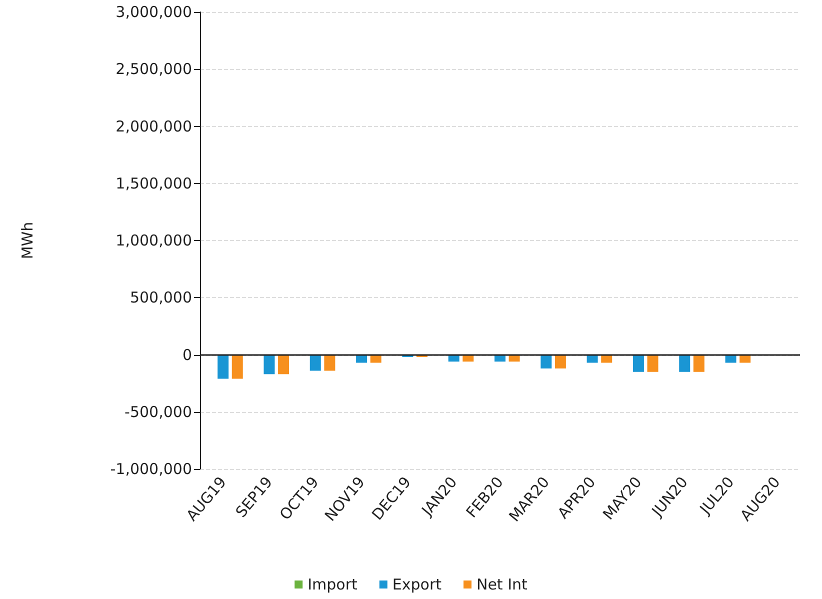  What do you see at coordinates (154, 126) in the screenshot?
I see `y-tick-label: 2,000,000` at bounding box center [154, 126].